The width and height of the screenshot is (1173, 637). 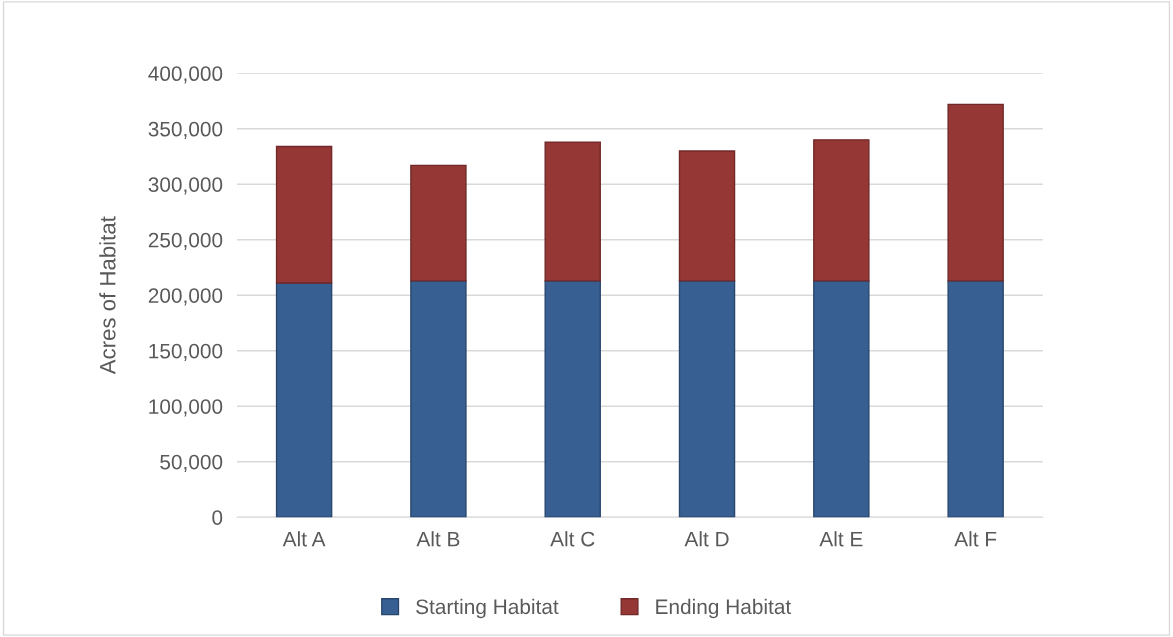 I want to click on y-tick-label: 350,000, so click(x=185, y=130).